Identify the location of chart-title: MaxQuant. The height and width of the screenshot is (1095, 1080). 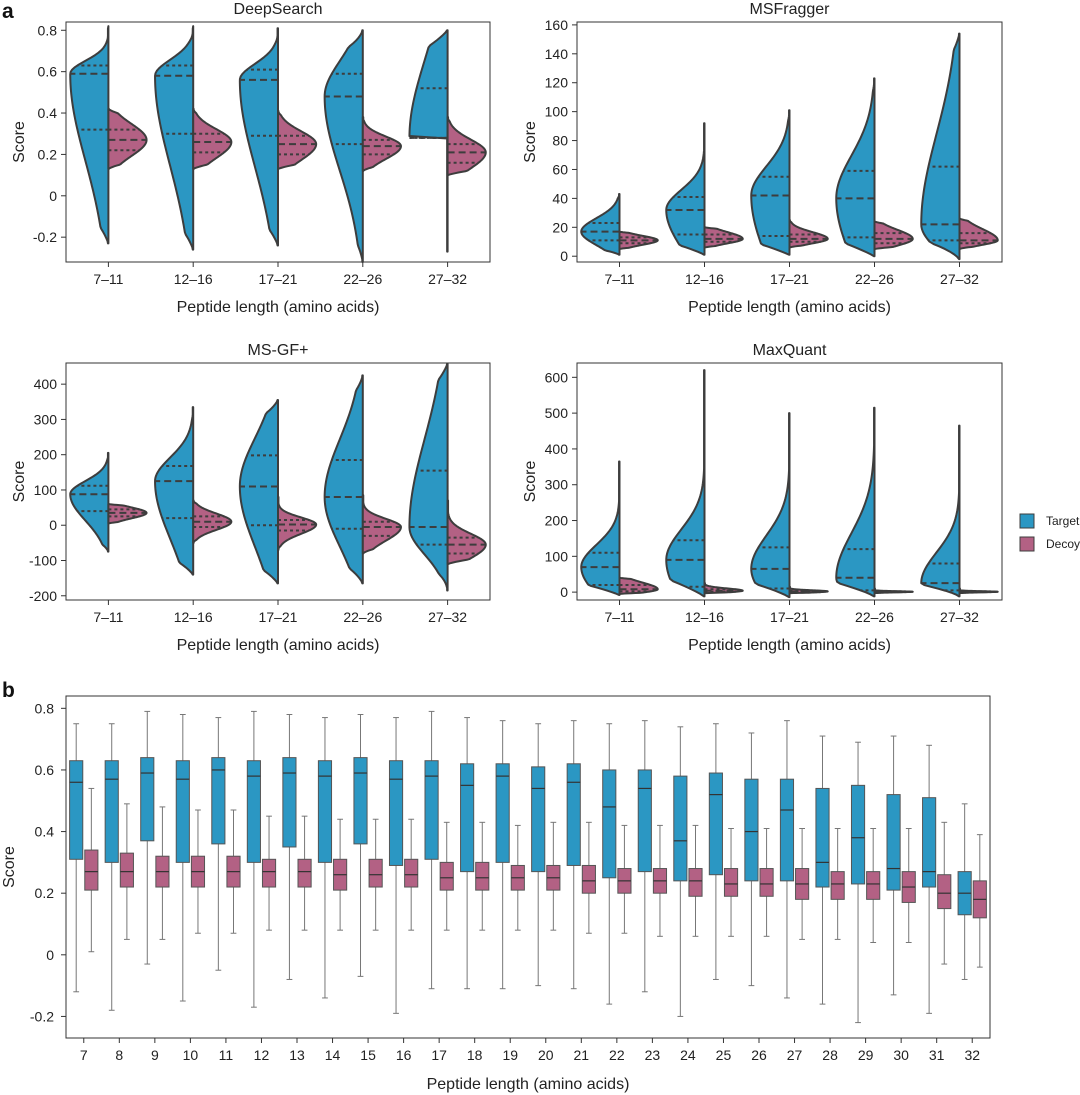
(790, 350).